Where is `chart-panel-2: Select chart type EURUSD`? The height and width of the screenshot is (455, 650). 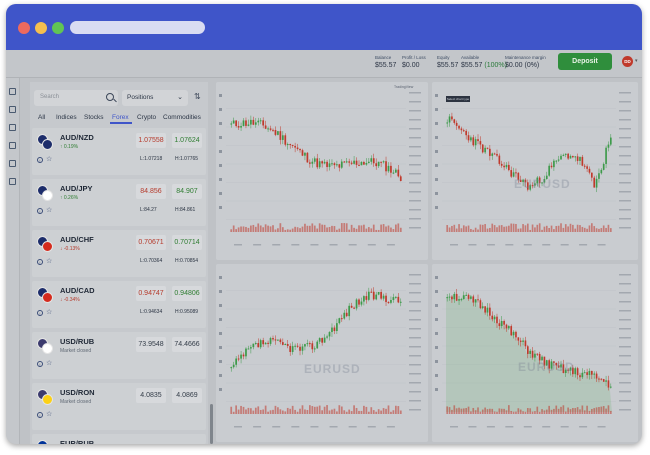
chart-panel-2: Select chart type EURUSD is located at coordinates (535, 171).